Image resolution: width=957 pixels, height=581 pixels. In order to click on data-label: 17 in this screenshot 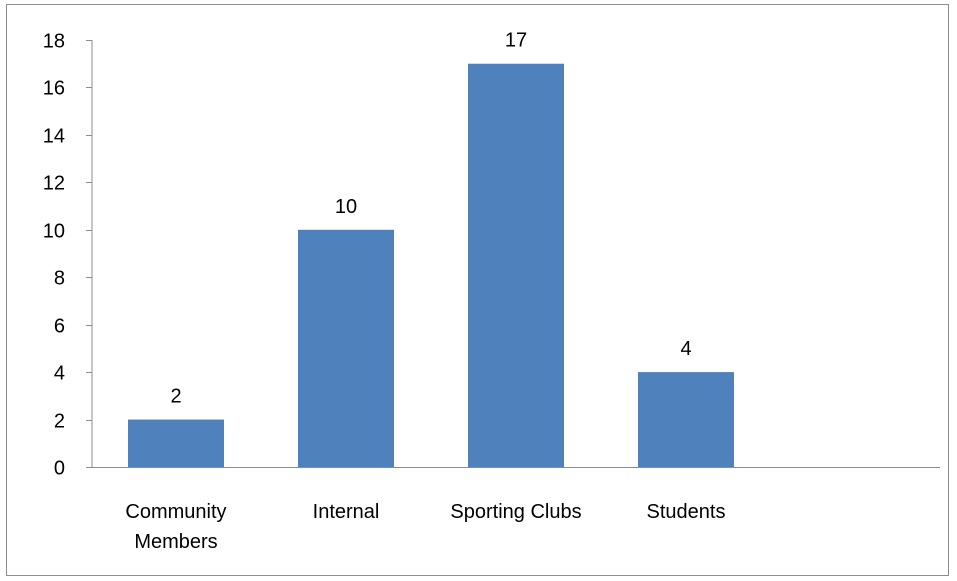, I will do `click(516, 41)`.